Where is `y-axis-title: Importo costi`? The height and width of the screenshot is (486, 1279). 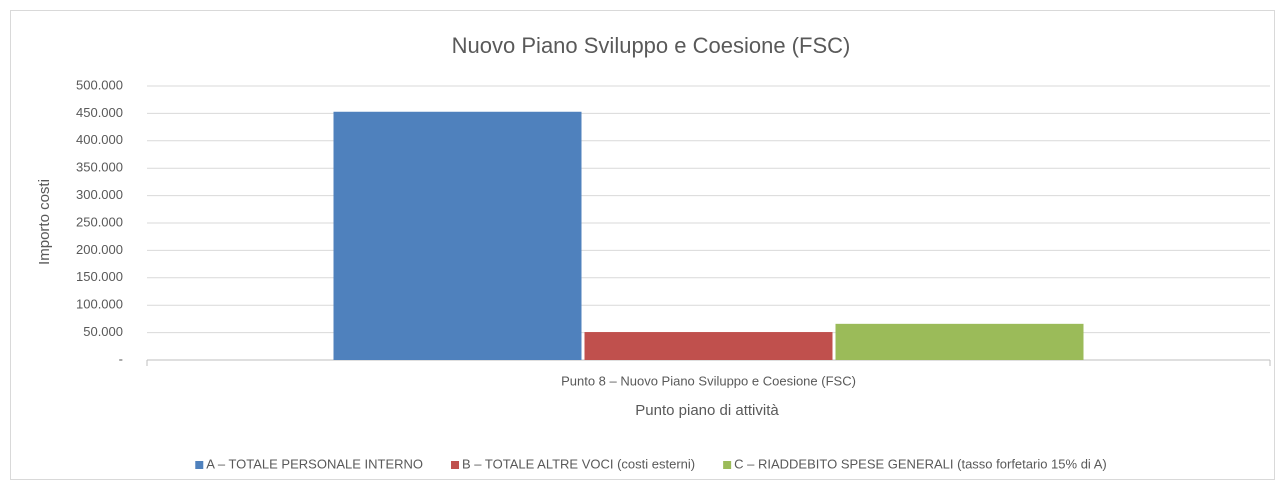 y-axis-title: Importo costi is located at coordinates (44, 222).